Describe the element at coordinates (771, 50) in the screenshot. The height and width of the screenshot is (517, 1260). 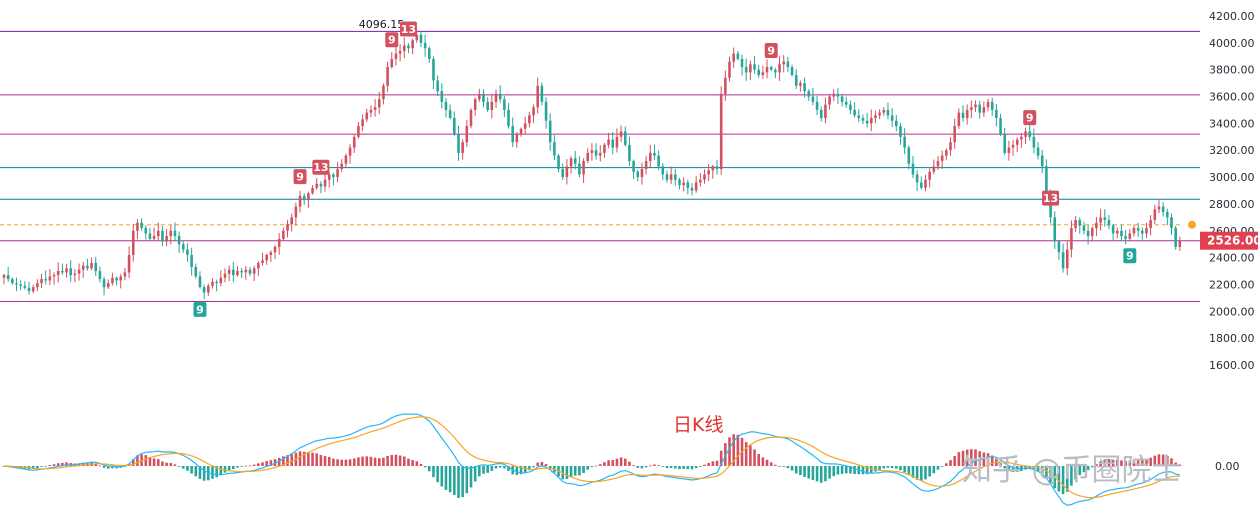
I see `td-mark-label: 9` at that location.